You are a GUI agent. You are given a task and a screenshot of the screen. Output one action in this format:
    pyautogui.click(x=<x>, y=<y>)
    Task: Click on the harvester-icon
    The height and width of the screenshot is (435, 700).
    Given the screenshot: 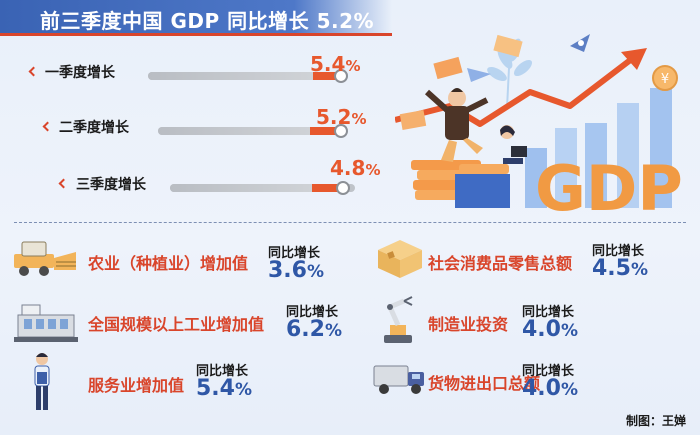 What is the action you would take?
    pyautogui.click(x=45, y=258)
    